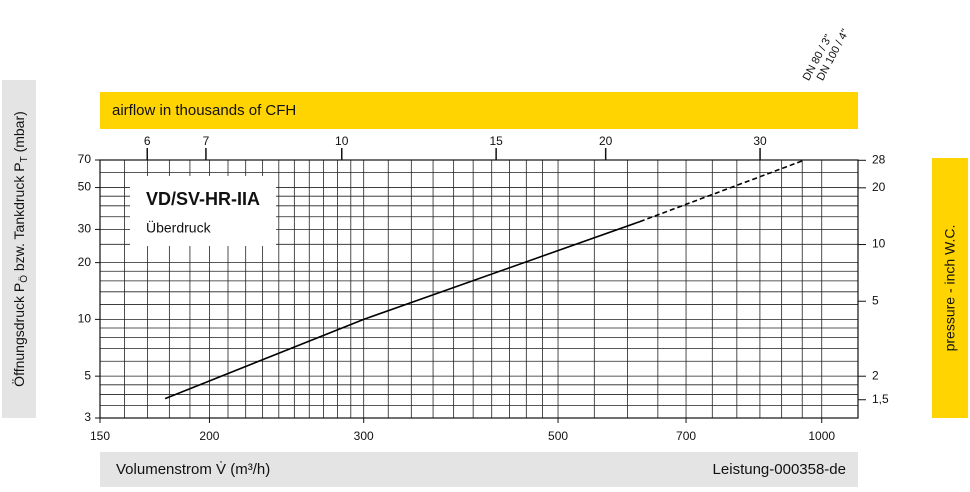 Image resolution: width=970 pixels, height=492 pixels. I want to click on y2-label-band, so click(950, 288).